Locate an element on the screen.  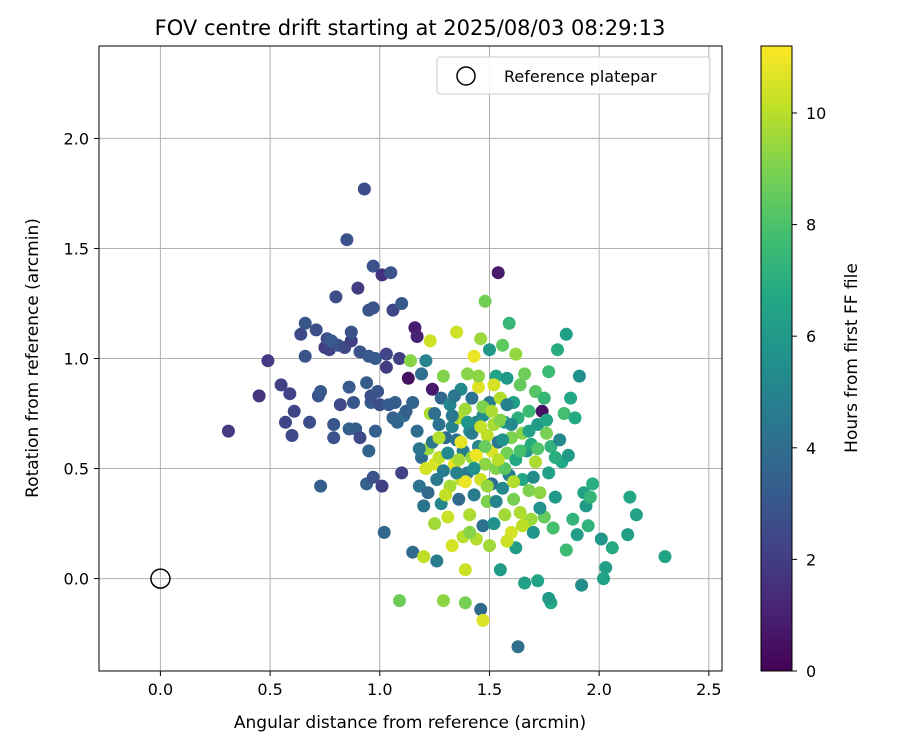
y-tick-label: 0.5 is located at coordinates (76, 469).